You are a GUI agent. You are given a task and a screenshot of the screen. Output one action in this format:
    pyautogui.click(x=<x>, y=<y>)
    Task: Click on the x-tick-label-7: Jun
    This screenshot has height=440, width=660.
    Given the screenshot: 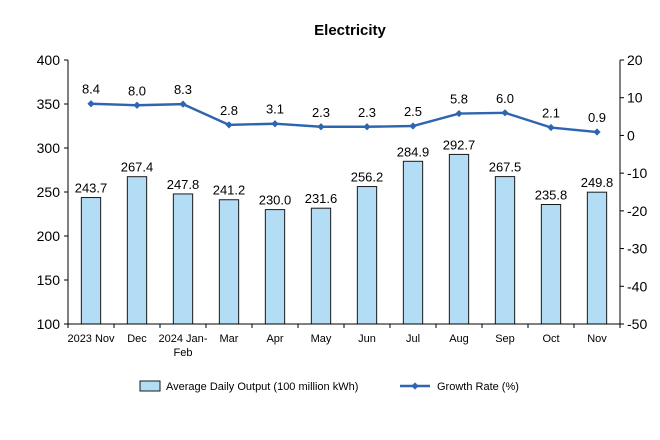 What is the action you would take?
    pyautogui.click(x=367, y=339)
    